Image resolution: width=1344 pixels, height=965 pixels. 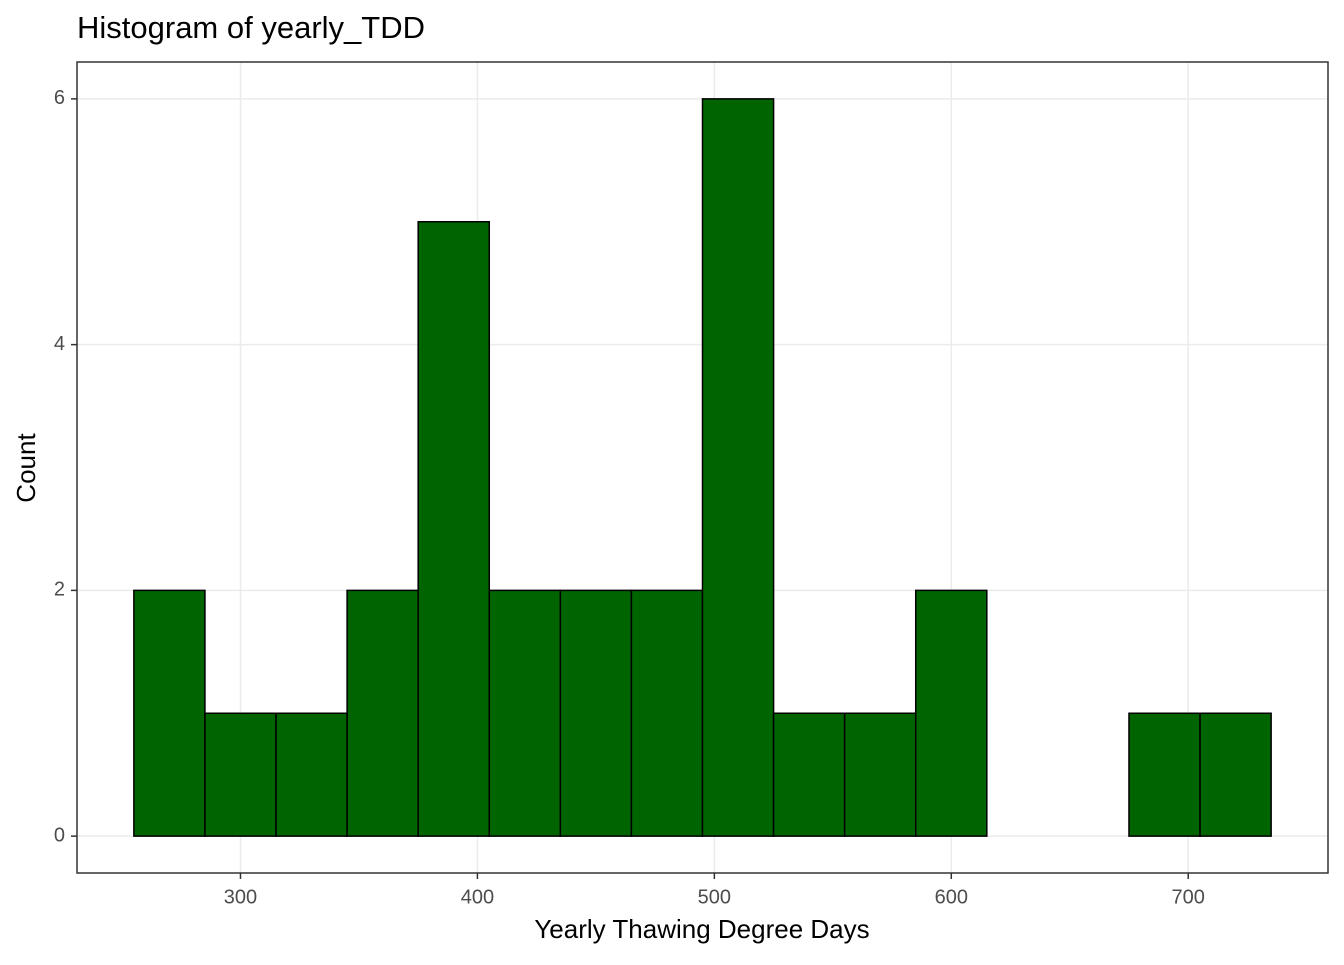 What do you see at coordinates (59, 98) in the screenshot?
I see `y-tick-label: 6` at bounding box center [59, 98].